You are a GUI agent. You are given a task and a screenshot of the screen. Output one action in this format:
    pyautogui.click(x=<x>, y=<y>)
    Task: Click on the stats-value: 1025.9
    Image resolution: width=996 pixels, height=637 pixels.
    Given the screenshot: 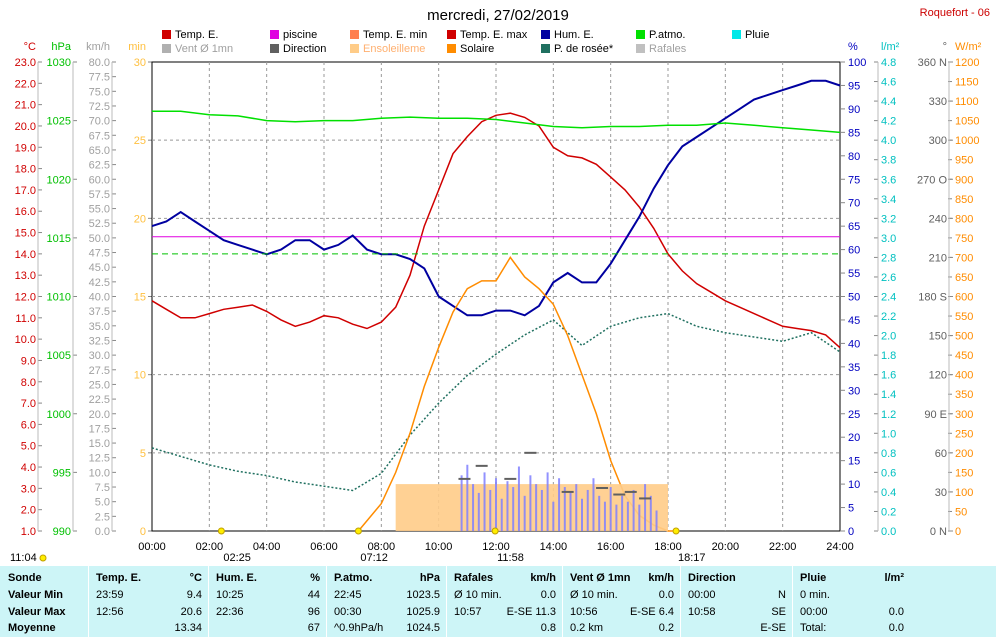 What is the action you would take?
    pyautogui.click(x=423, y=612)
    